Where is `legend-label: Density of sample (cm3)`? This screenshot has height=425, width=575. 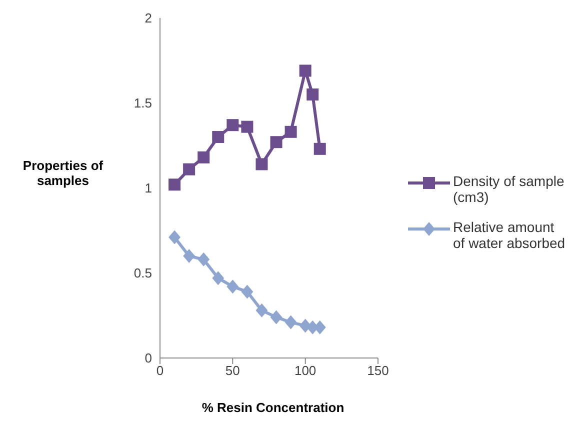 legend-label: Density of sample (cm3) is located at coordinates (509, 189).